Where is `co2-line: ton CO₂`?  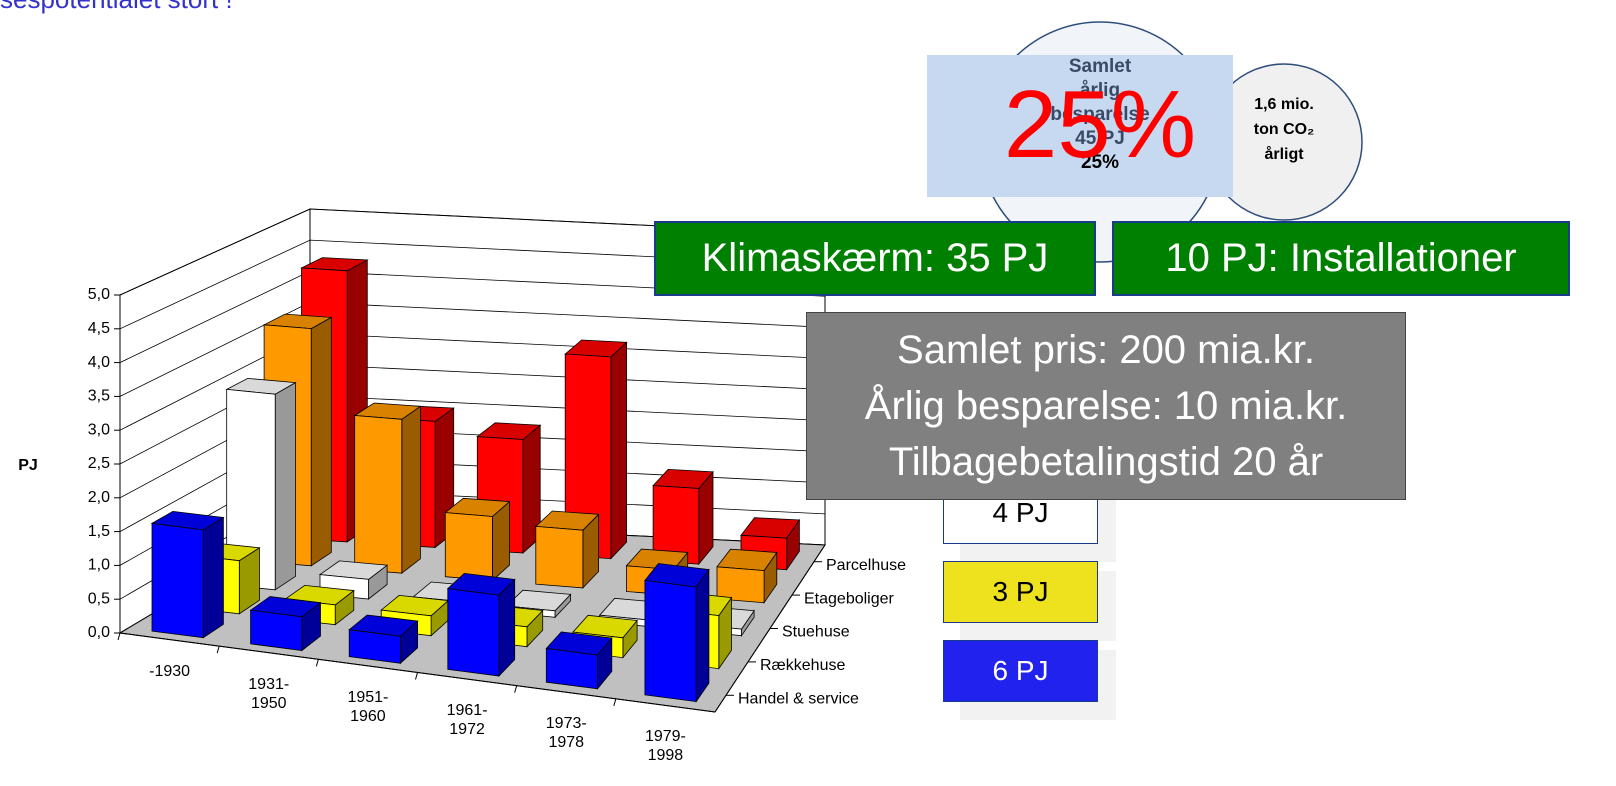
co2-line: ton CO₂ is located at coordinates (1284, 129).